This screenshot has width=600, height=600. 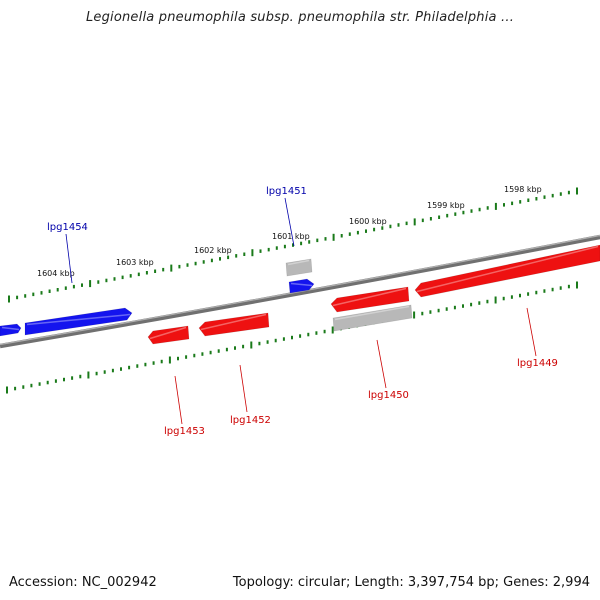 What do you see at coordinates (250, 420) in the screenshot?
I see `gene-label-lpg1452: lpg1452` at bounding box center [250, 420].